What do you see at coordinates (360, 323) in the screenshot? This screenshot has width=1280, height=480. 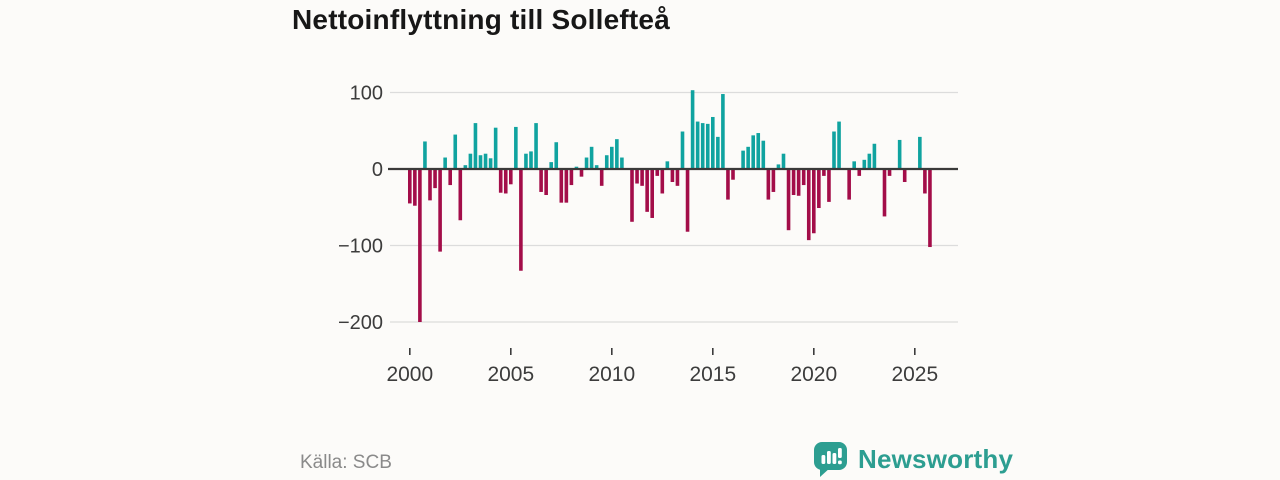 I see `y-axis-tick-label: −200` at bounding box center [360, 323].